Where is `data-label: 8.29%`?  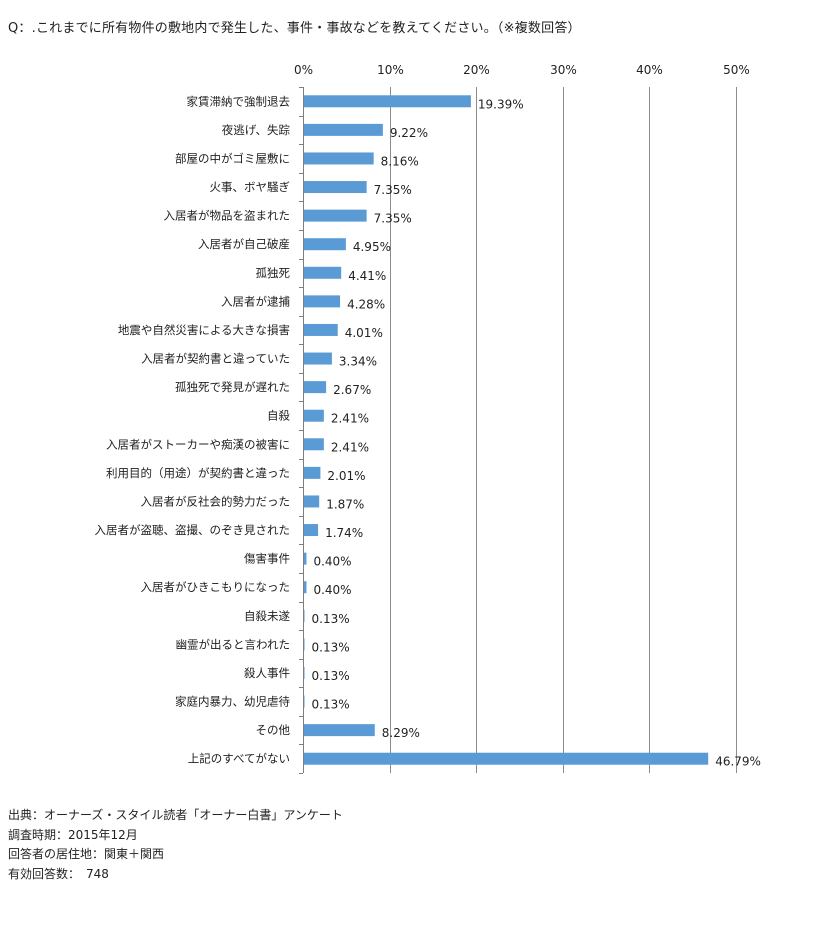 data-label: 8.29% is located at coordinates (401, 733).